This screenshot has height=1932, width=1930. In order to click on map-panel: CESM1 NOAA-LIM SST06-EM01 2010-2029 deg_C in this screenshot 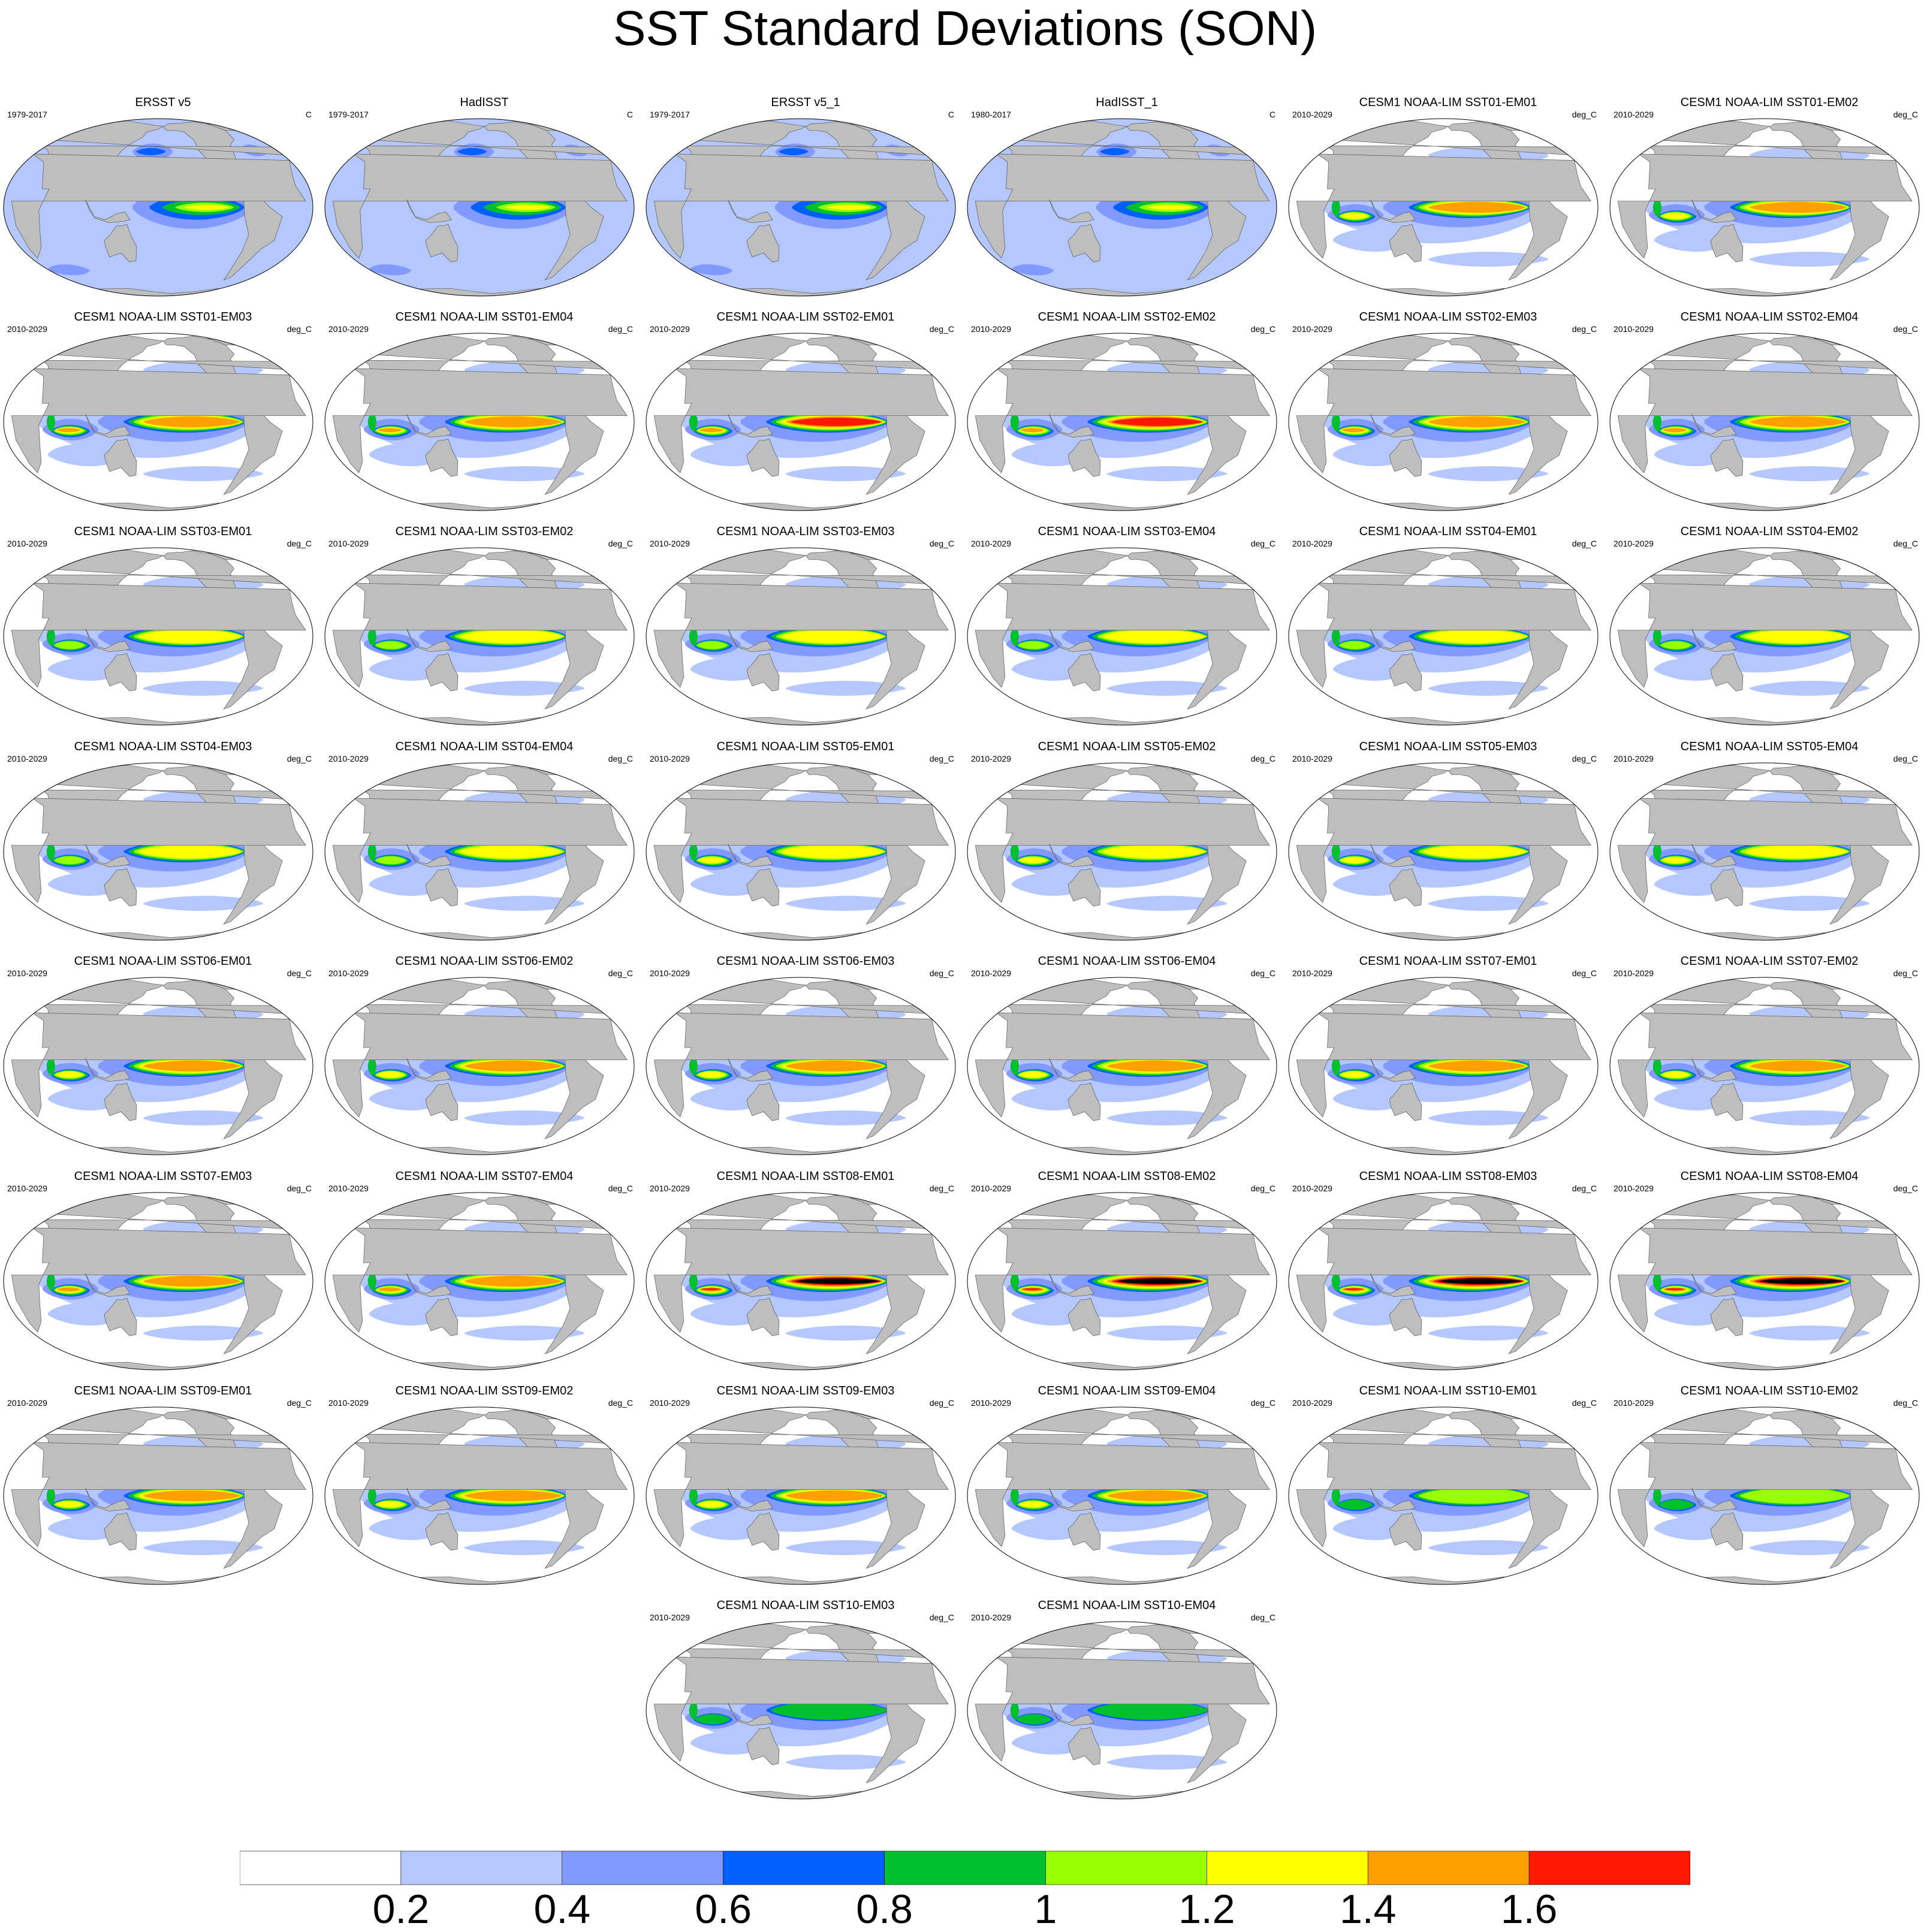, I will do `click(163, 1060)`.